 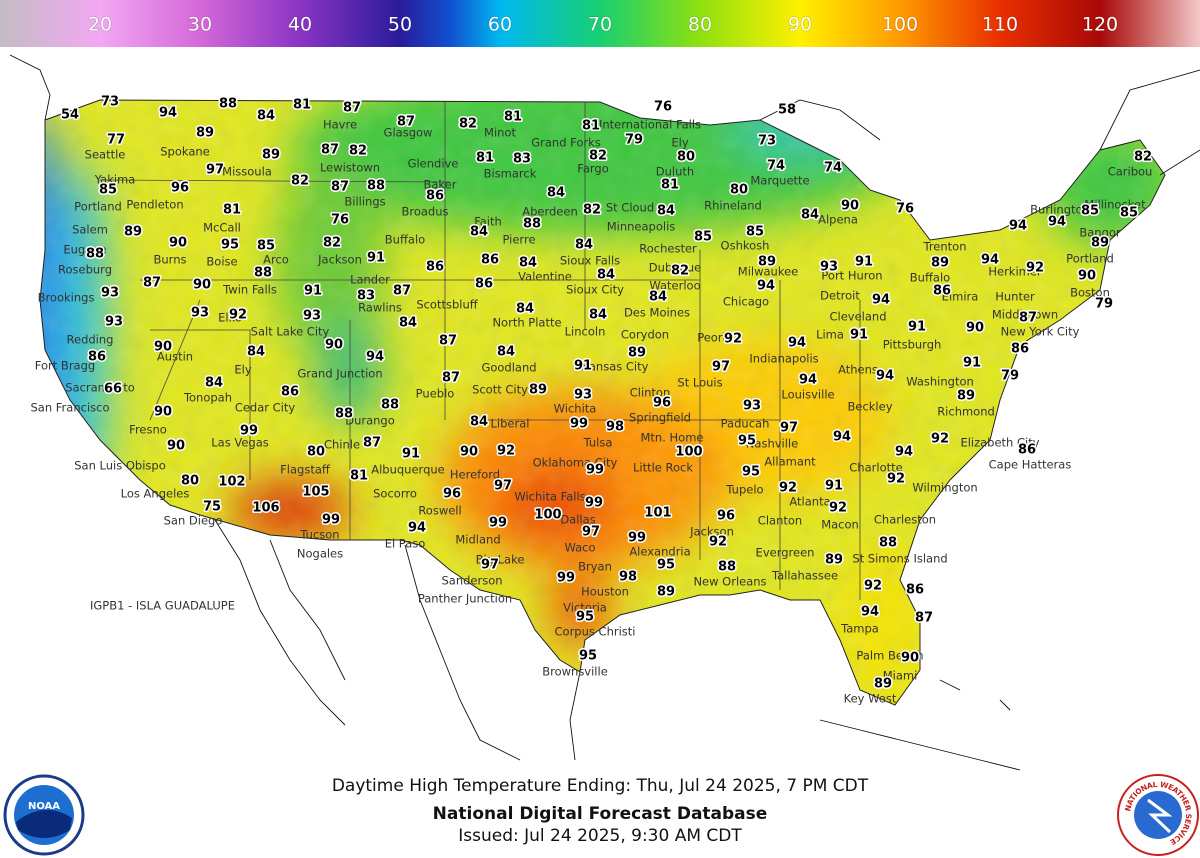 What do you see at coordinates (433, 164) in the screenshot?
I see `city-label: Glendive` at bounding box center [433, 164].